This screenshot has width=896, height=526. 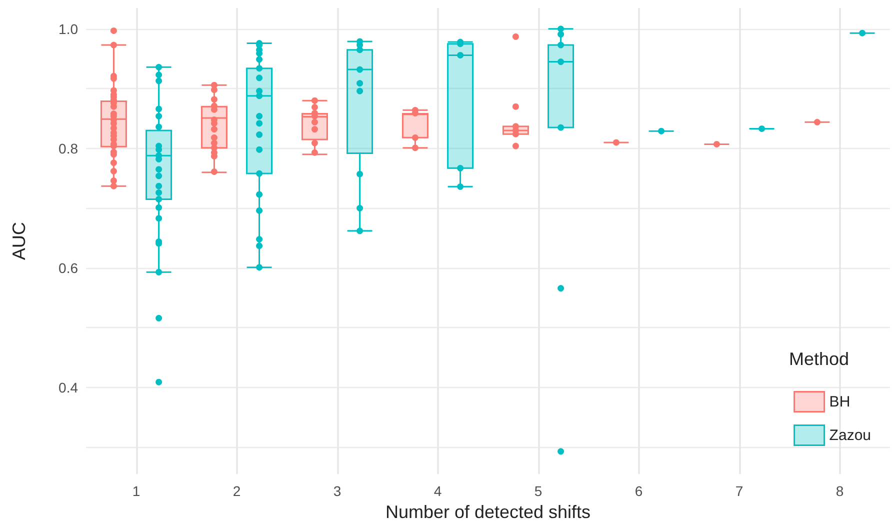 I want to click on legend-label: BH, so click(x=839, y=401).